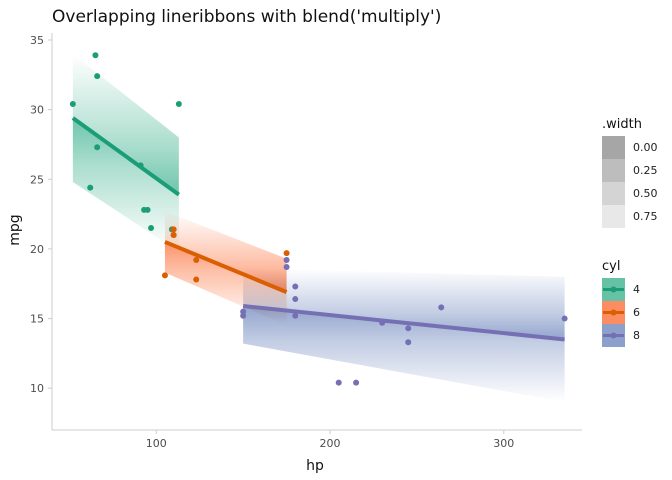 The image size is (672, 480). I want to click on cyl-legend-label: 8, so click(636, 335).